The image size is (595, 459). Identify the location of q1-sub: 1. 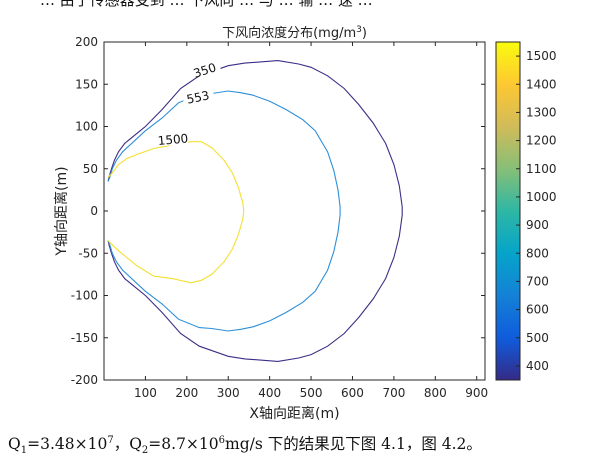
(24, 451).